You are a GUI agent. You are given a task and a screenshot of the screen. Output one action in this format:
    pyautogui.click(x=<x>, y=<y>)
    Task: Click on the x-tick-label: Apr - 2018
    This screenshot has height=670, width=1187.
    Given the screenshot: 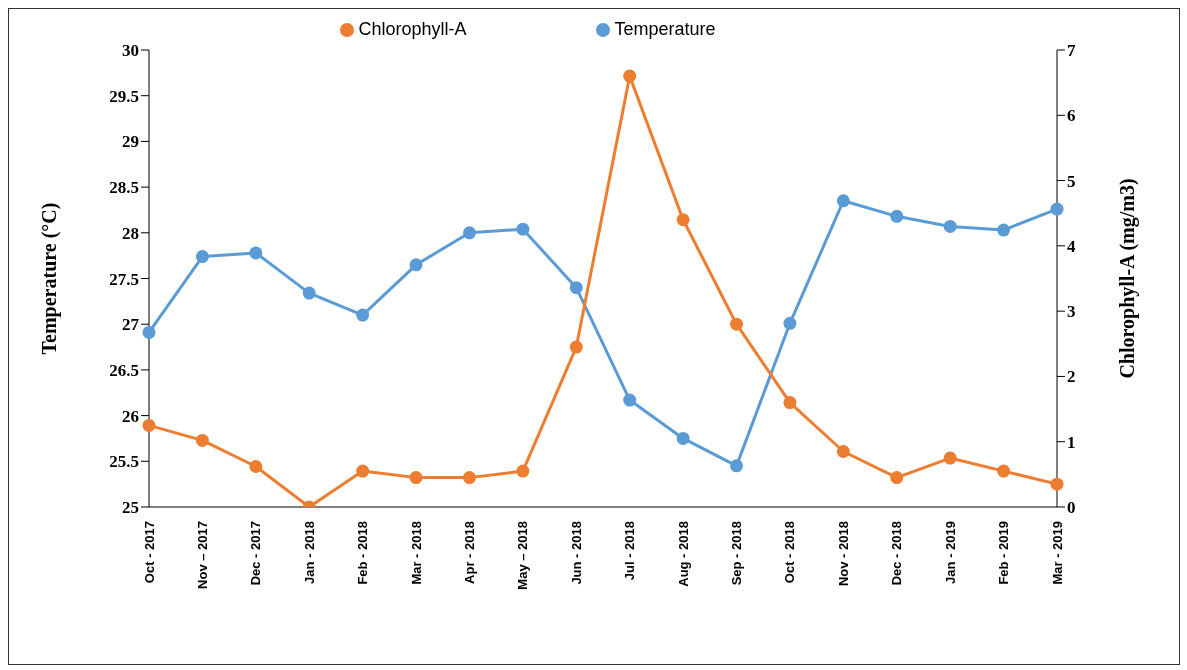 What is the action you would take?
    pyautogui.click(x=469, y=552)
    